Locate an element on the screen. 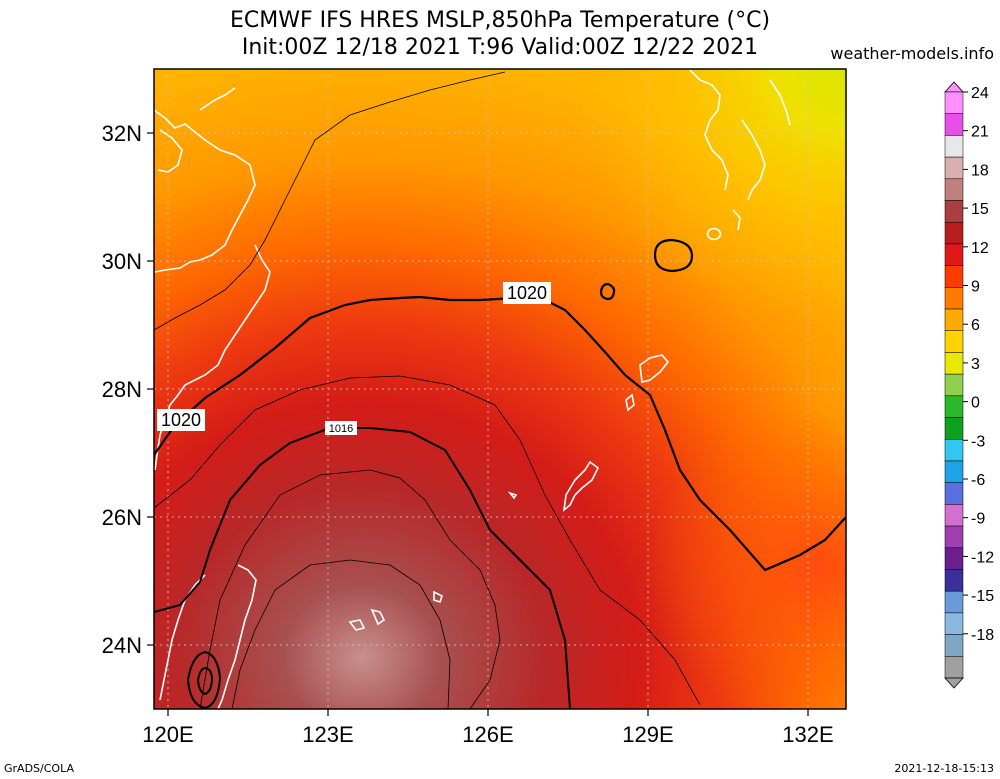  lat-label-32n: 32N is located at coordinates (122, 133).